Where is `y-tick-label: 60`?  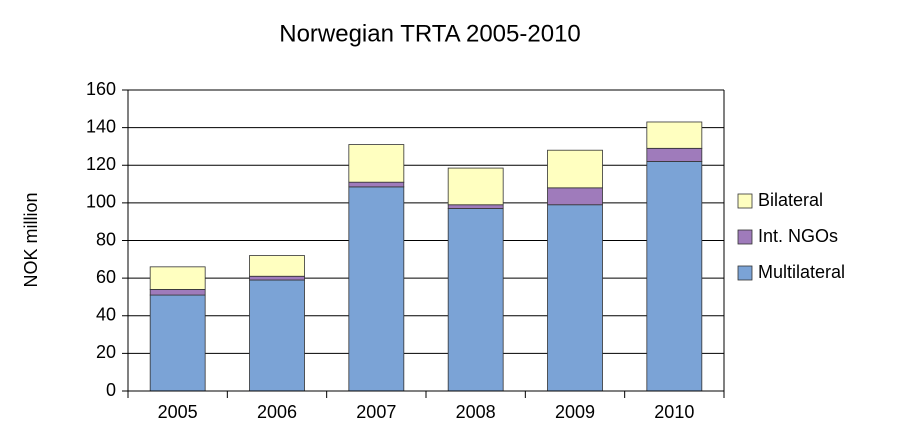 y-tick-label: 60 is located at coordinates (106, 277).